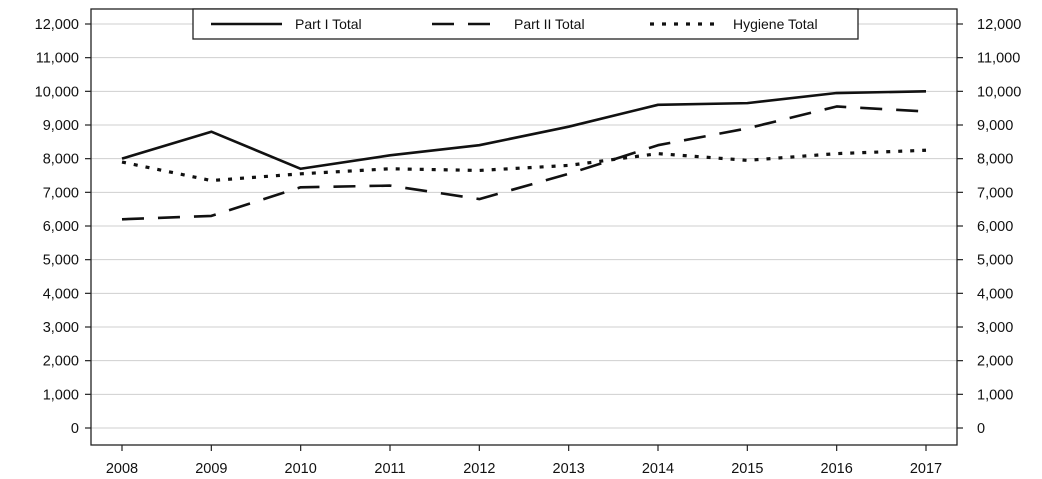  What do you see at coordinates (479, 469) in the screenshot?
I see `x-tick-label: 2012` at bounding box center [479, 469].